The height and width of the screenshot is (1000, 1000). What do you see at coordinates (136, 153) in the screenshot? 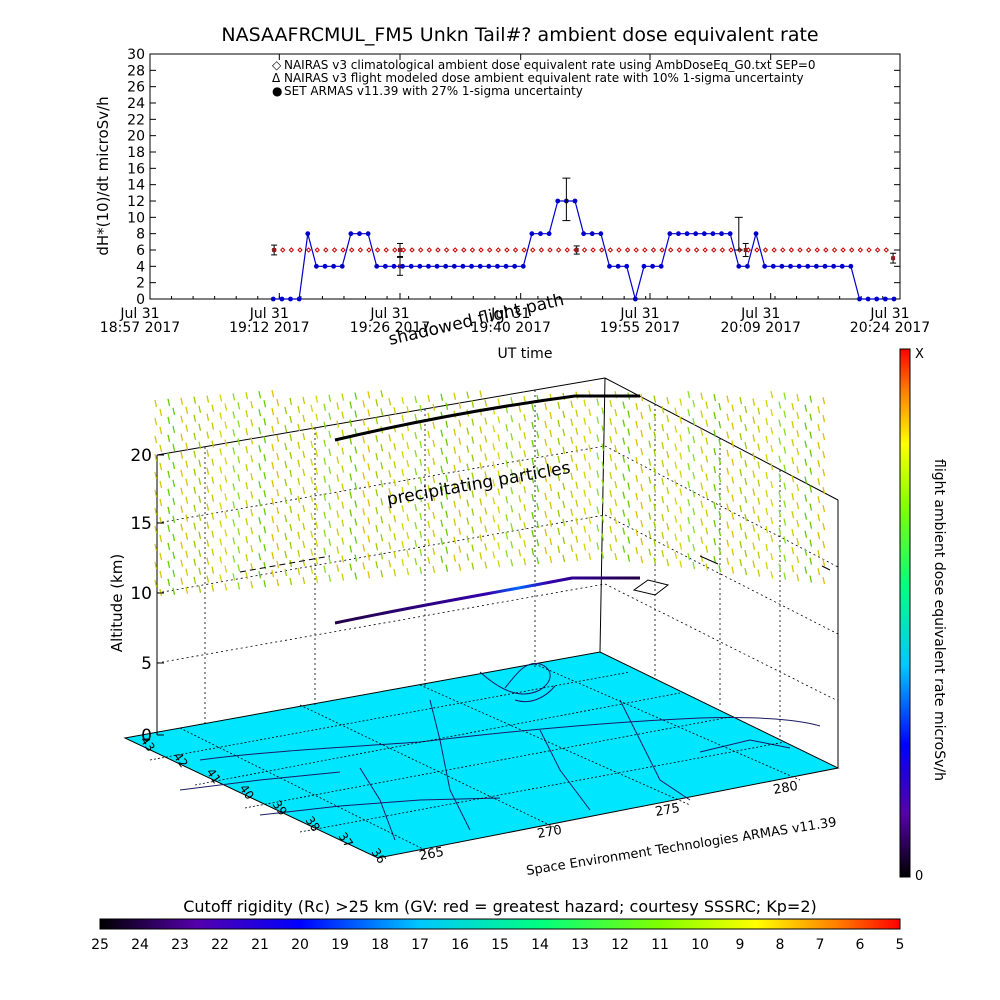
I see `y-tick-label: 18` at bounding box center [136, 153].